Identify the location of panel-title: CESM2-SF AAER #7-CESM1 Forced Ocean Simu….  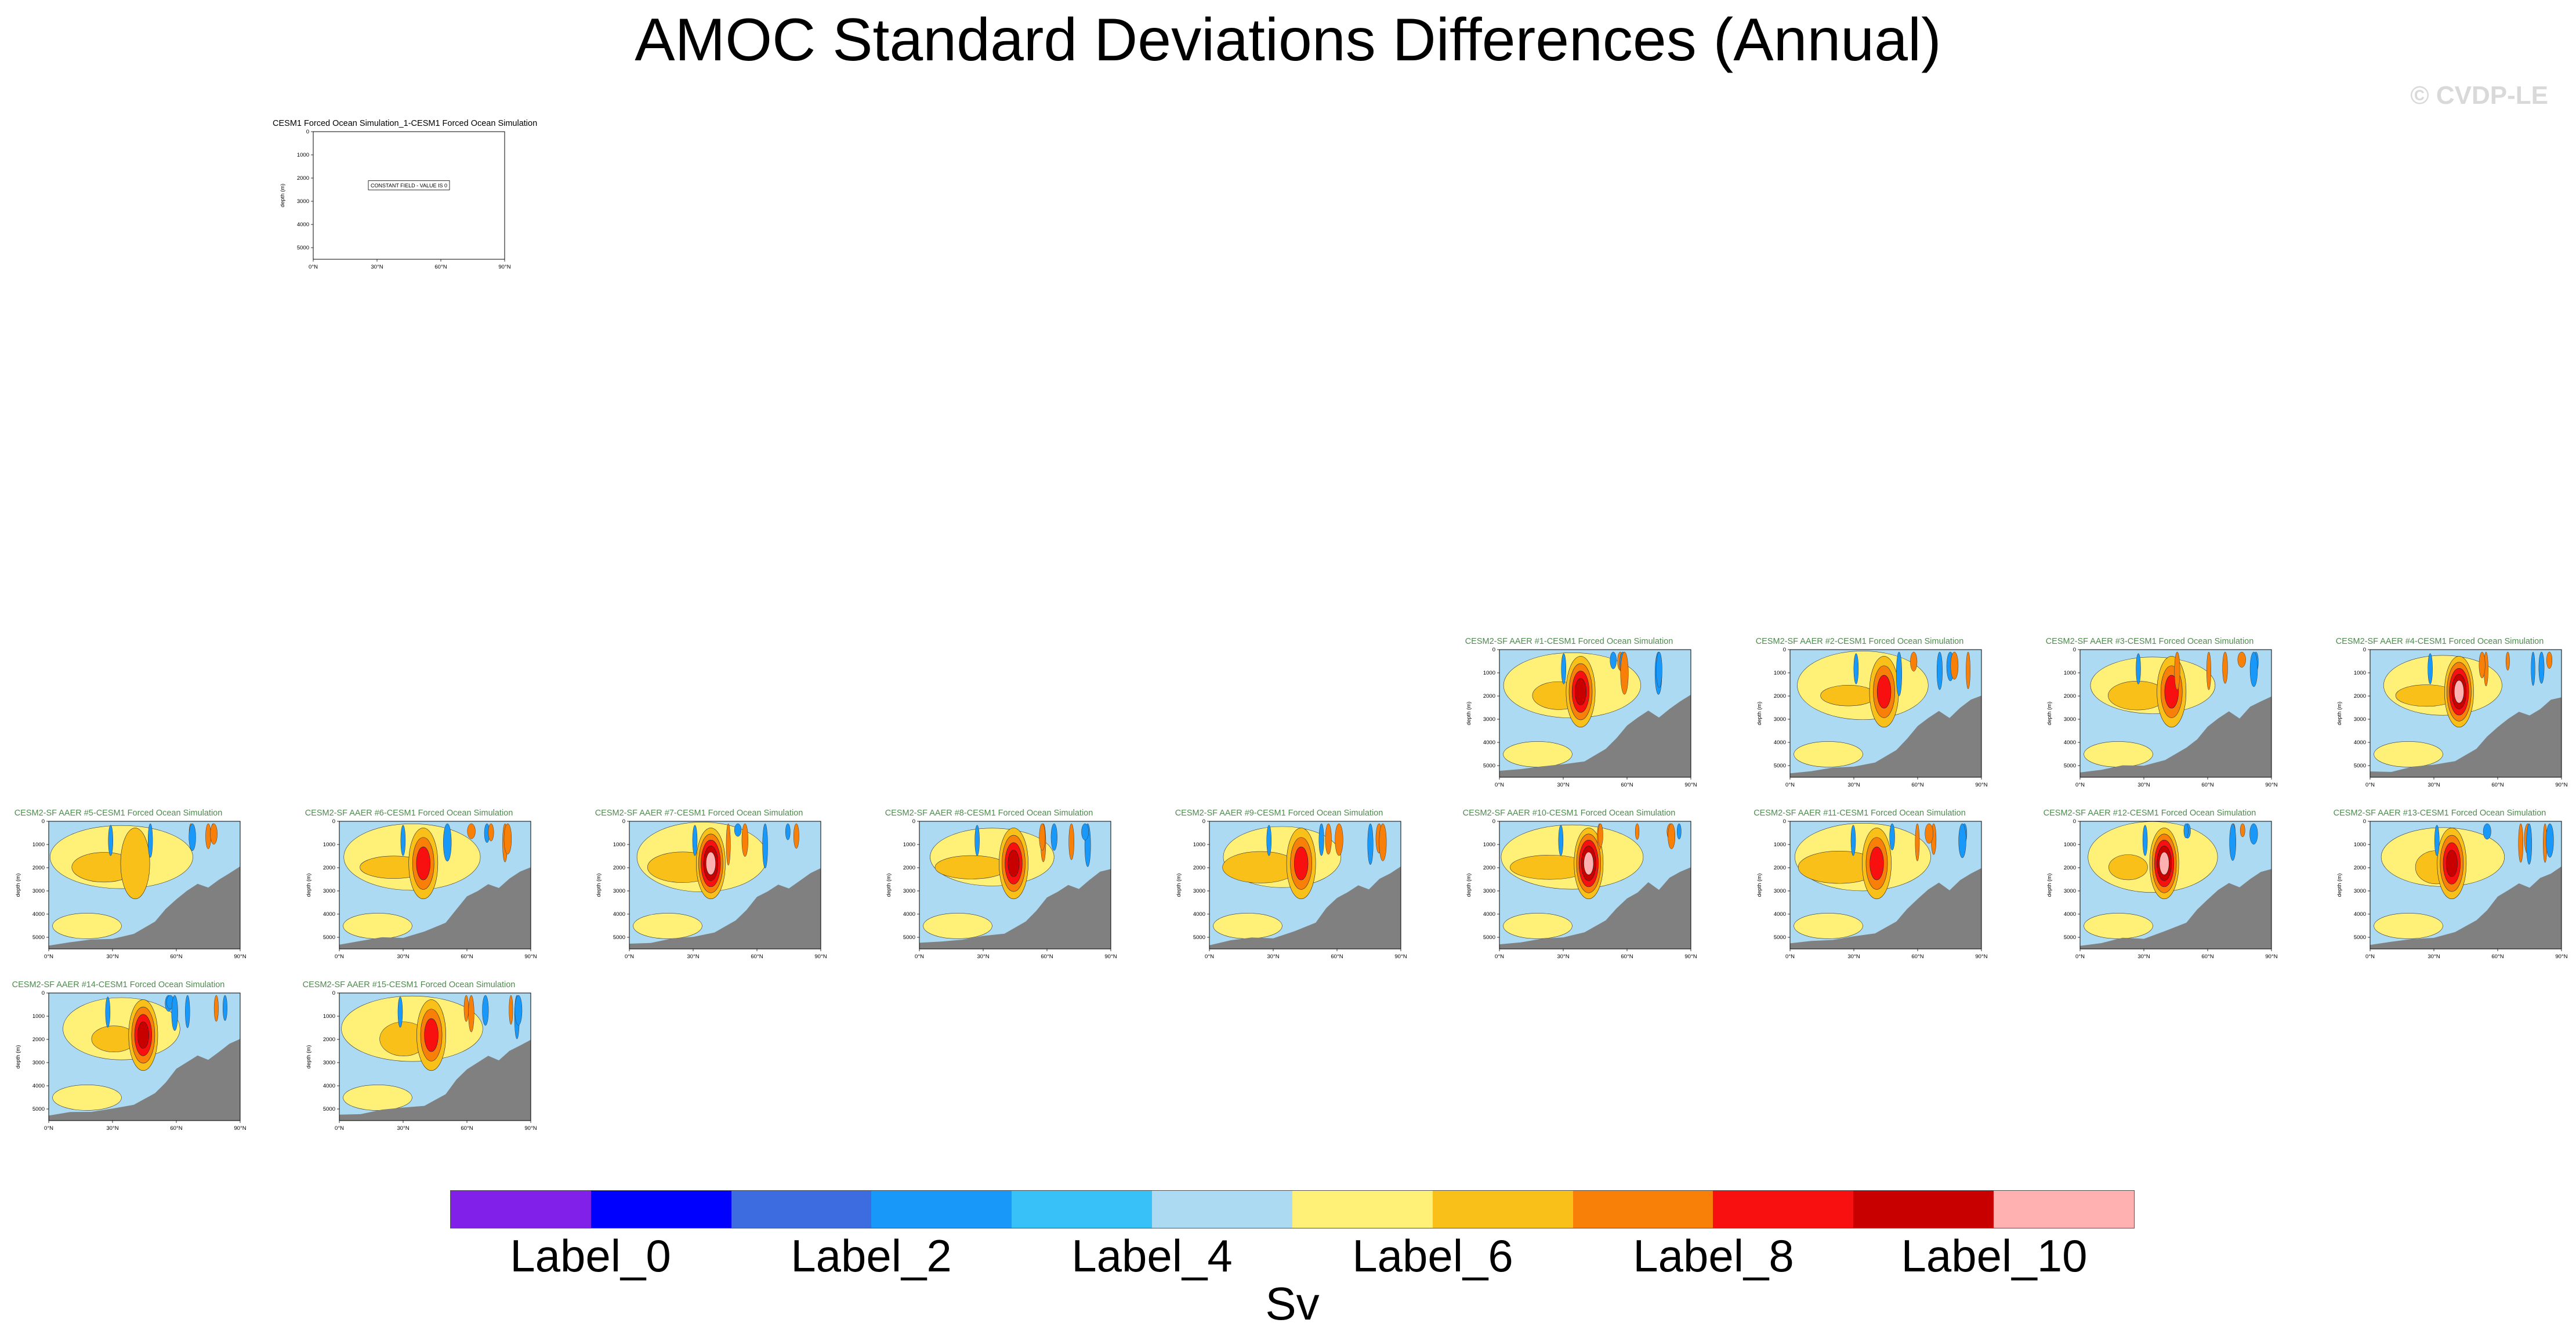
(699, 813).